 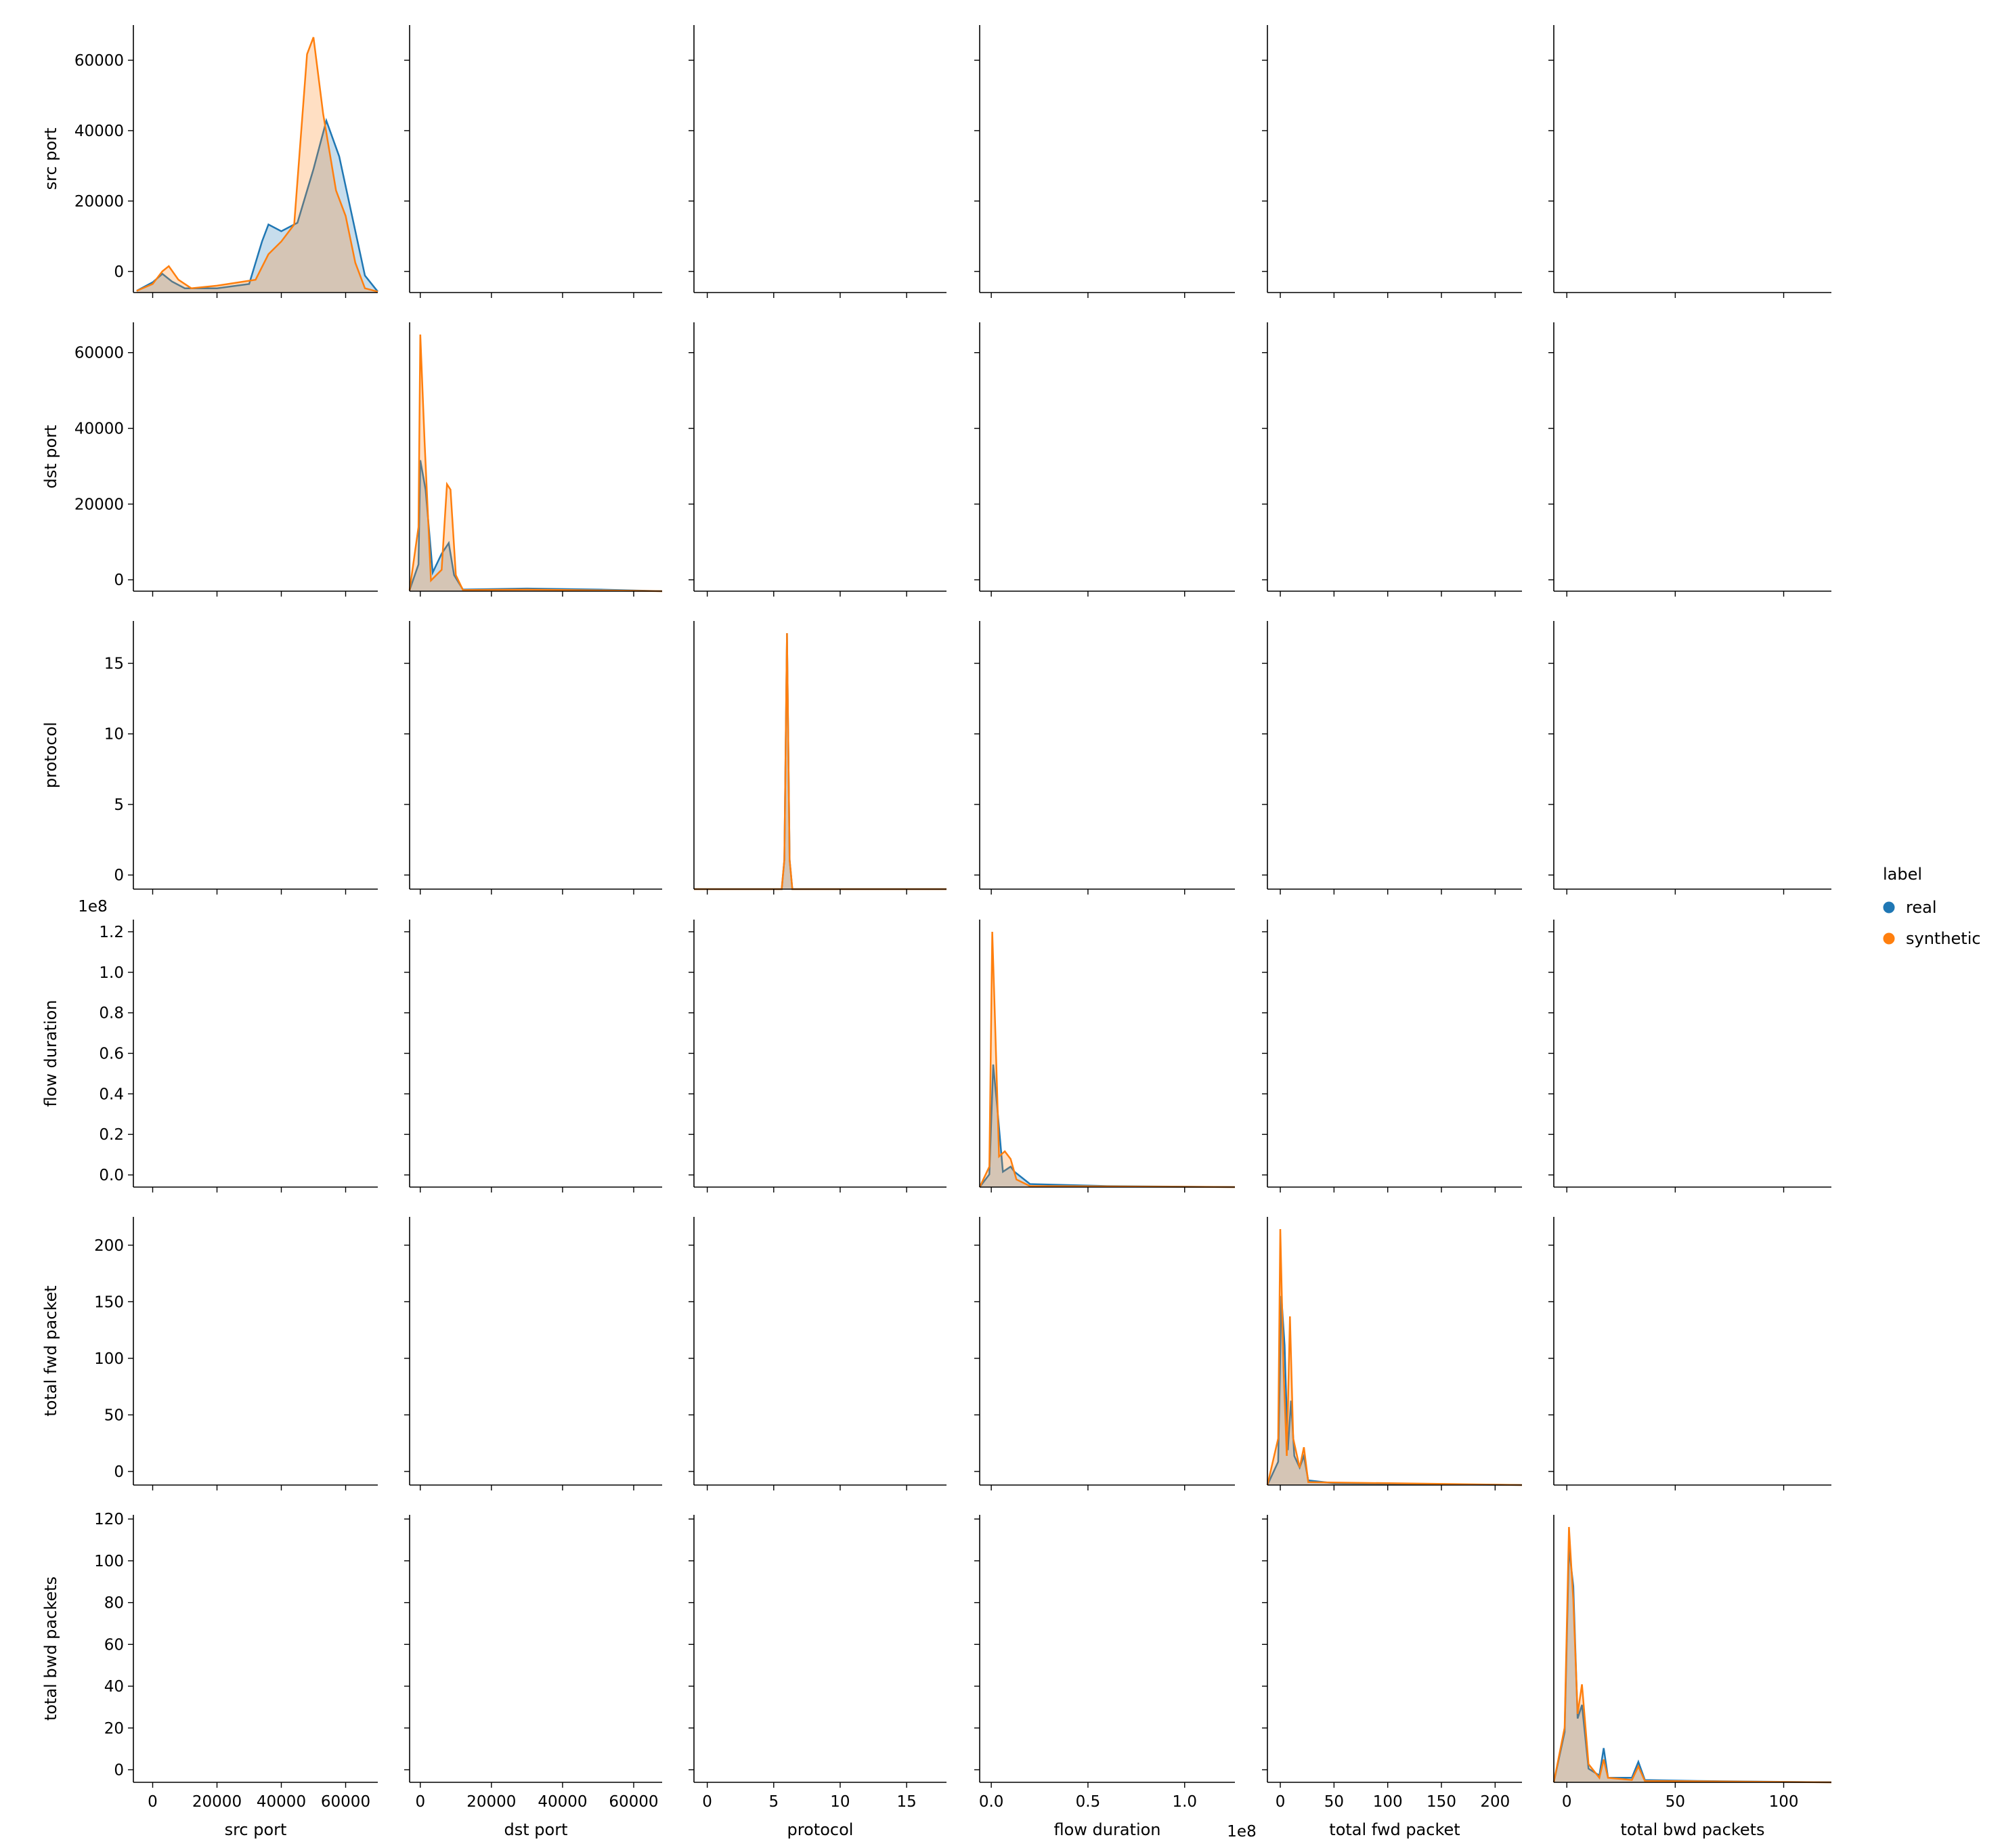 What do you see at coordinates (491, 1802) in the screenshot?
I see `x-tick-label: 20000` at bounding box center [491, 1802].